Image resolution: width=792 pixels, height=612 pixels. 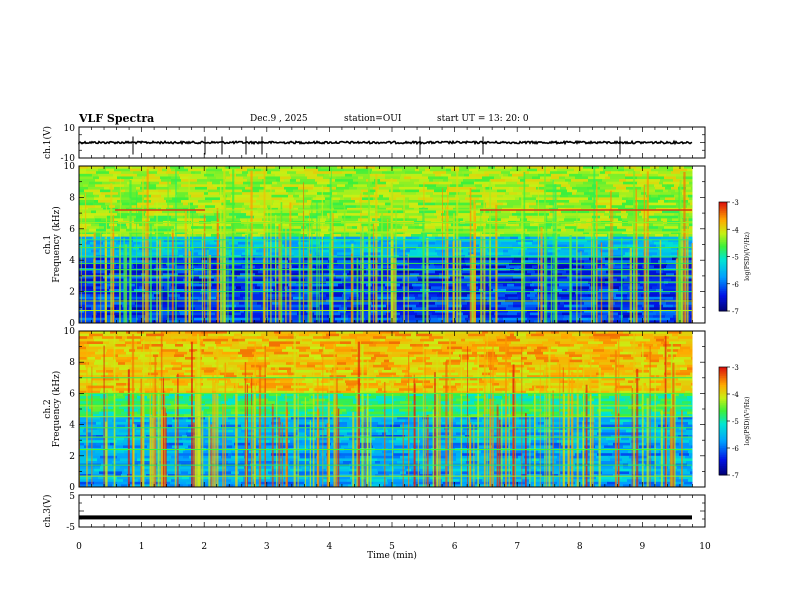 I want to click on y-axis-label: ch.2, so click(x=48, y=408).